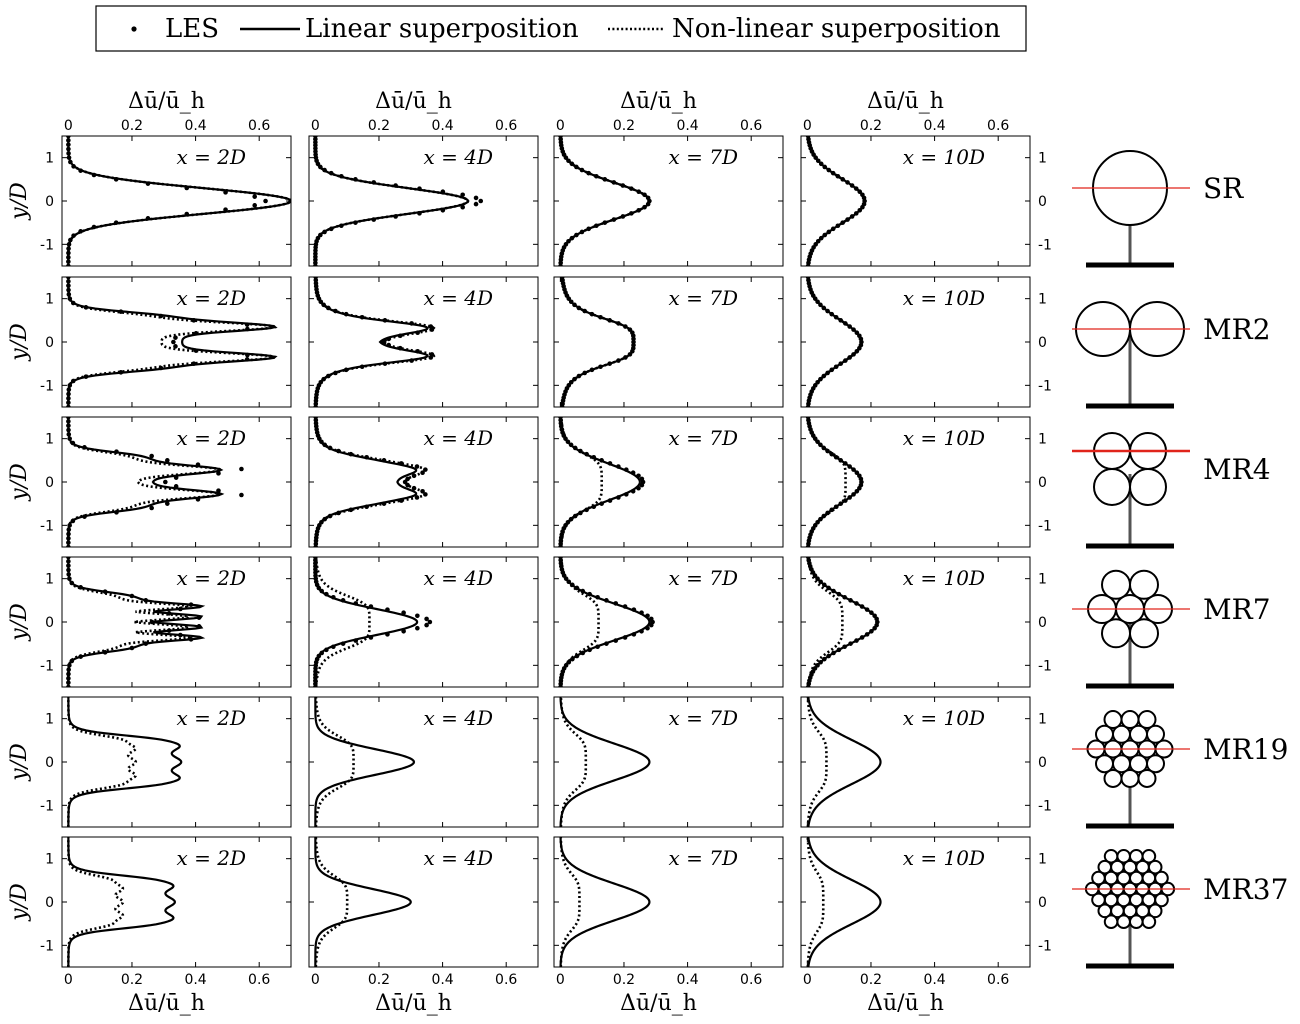 The height and width of the screenshot is (1024, 1300). I want to click on downstream-distance-label: x = 4D, so click(458, 438).